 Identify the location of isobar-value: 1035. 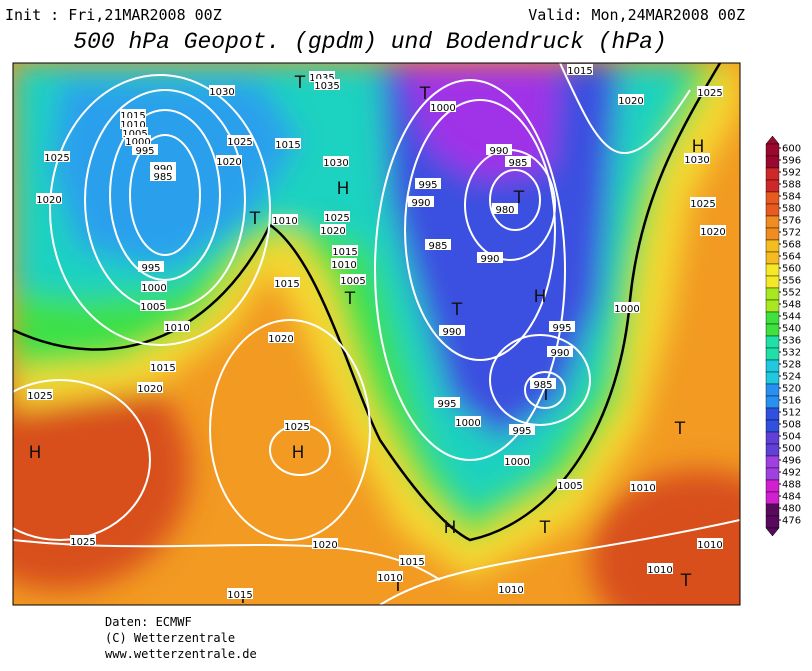
(321, 78).